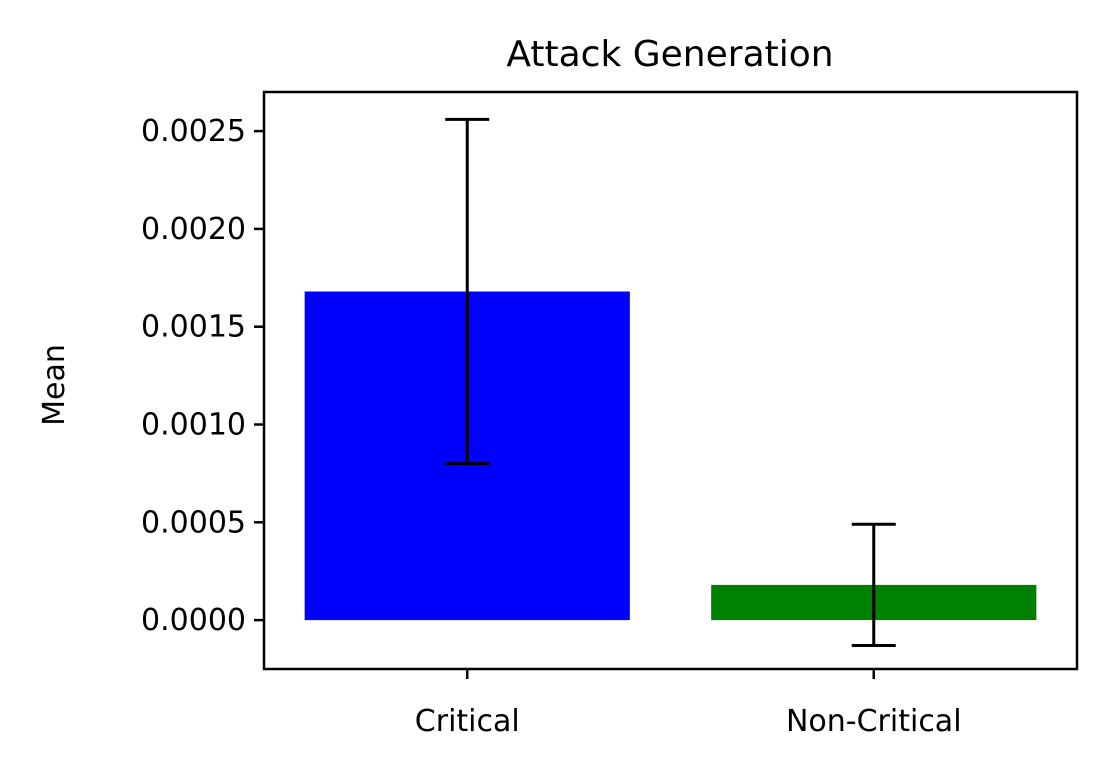  I want to click on y-tick-label: 0.0025, so click(193, 131).